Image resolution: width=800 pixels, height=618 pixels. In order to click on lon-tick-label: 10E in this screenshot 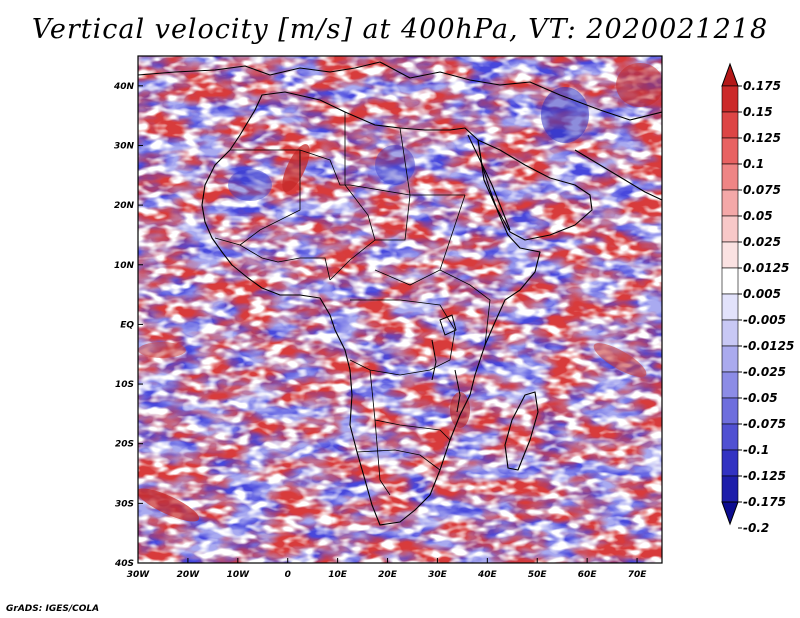, I will do `click(338, 575)`.